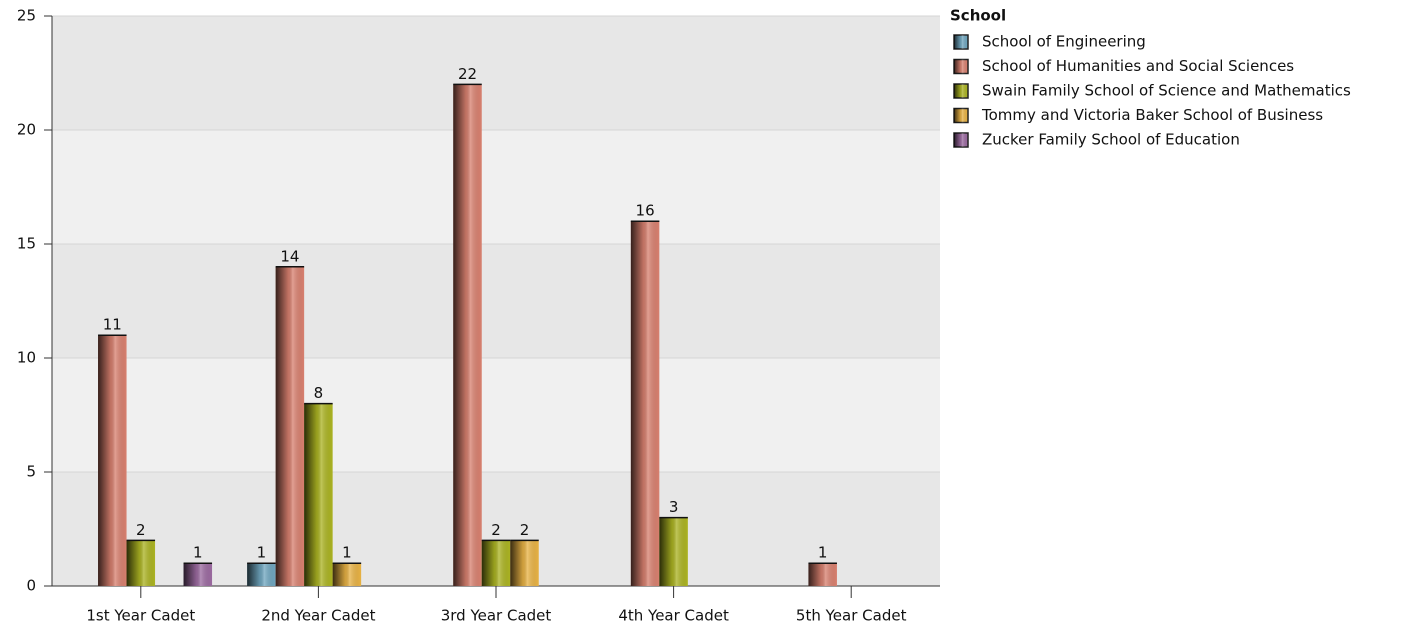 The image size is (1426, 629). Describe the element at coordinates (31, 472) in the screenshot. I see `y-tick-label: 5` at that location.